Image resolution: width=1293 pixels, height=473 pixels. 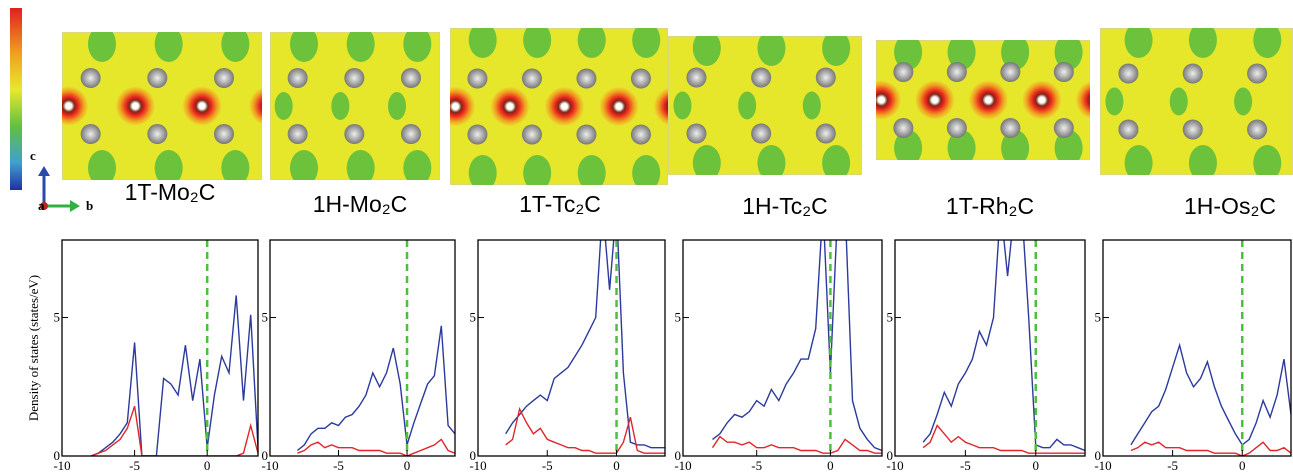 I want to click on axis-label-b: b, so click(x=89, y=205).